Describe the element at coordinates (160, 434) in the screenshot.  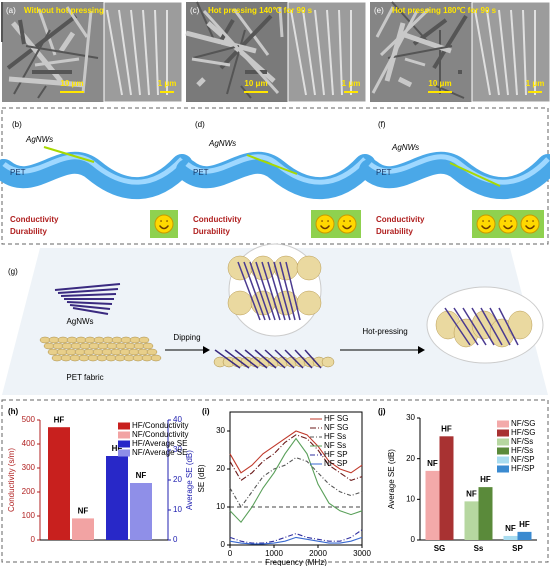
I see `legend-label: NF/Conductivity` at that location.